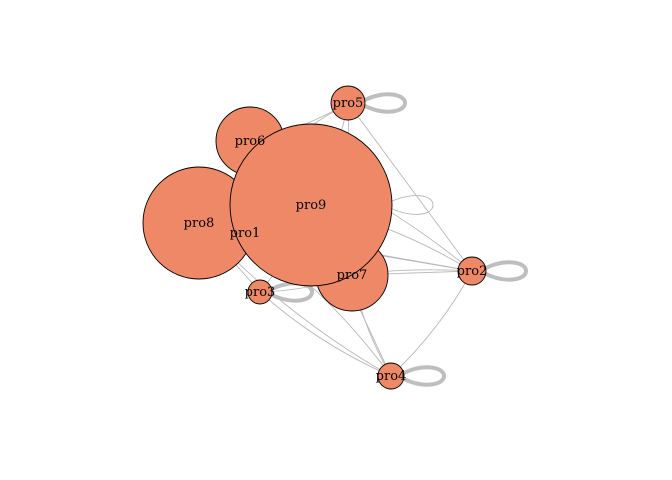 This screenshot has width=672, height=480. What do you see at coordinates (245, 233) in the screenshot?
I see `node-label-pro1: pro1` at bounding box center [245, 233].